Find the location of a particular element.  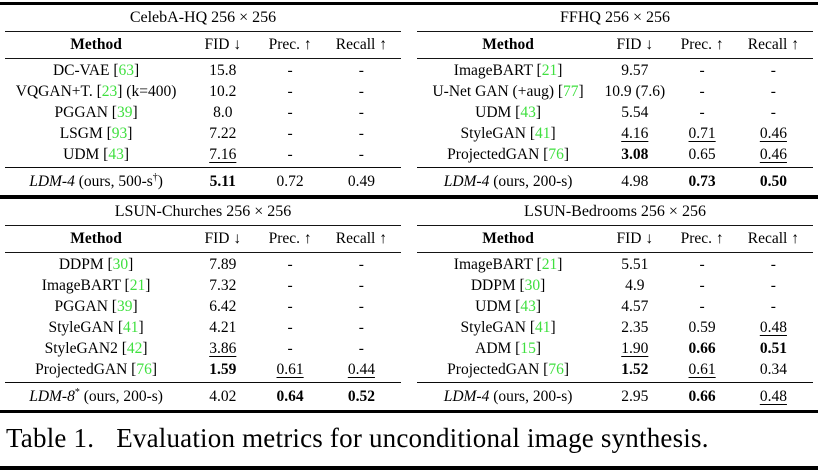

fid-value: 2.35 is located at coordinates (635, 327).